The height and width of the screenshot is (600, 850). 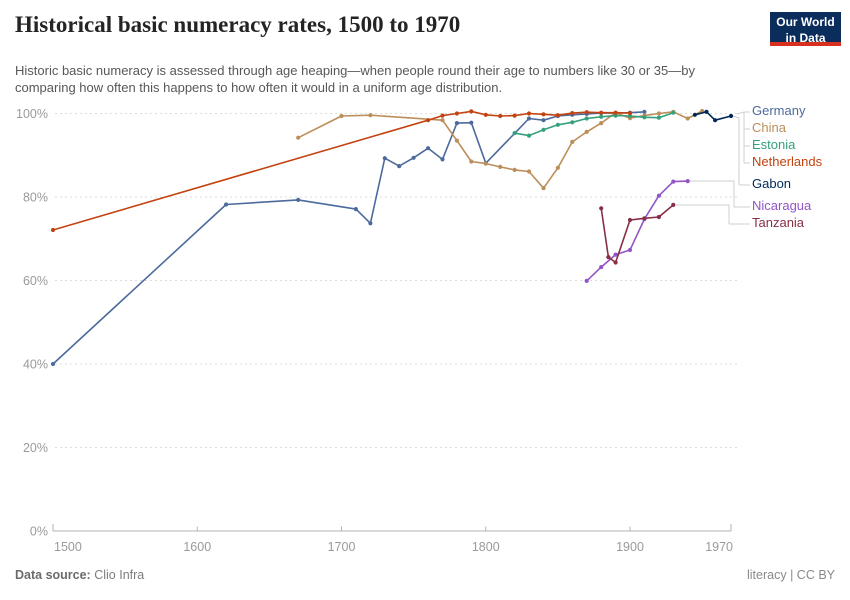 I want to click on owid-logo: Our World in Data, so click(x=805, y=29).